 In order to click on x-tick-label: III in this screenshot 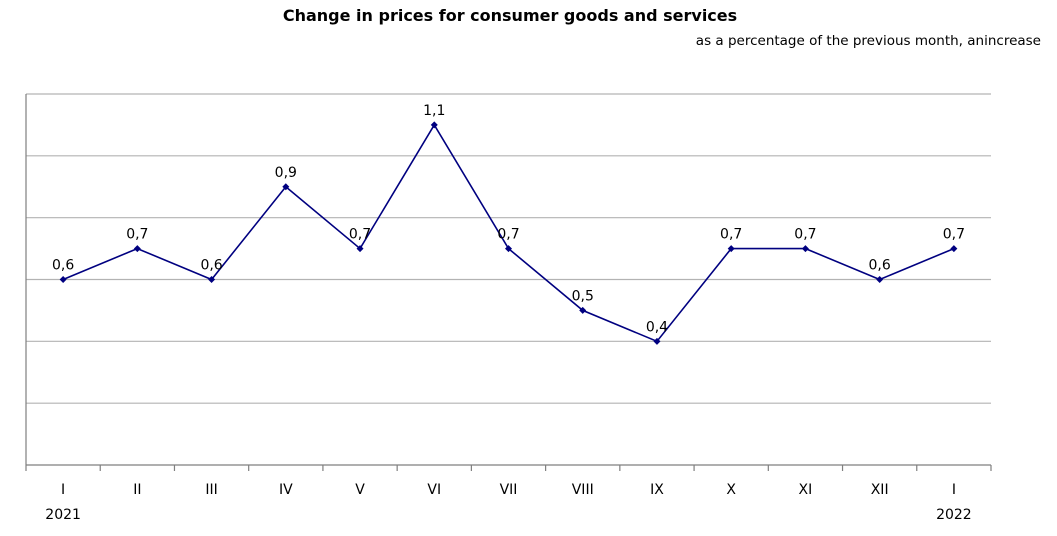, I will do `click(211, 490)`.